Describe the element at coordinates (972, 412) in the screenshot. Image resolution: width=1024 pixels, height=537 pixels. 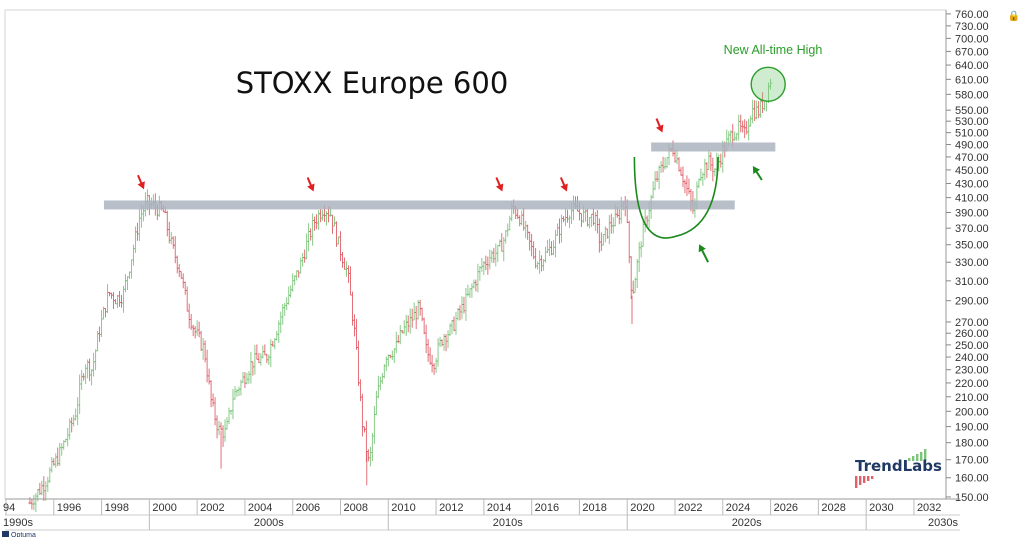
I see `y-tick-label: 200.00` at that location.